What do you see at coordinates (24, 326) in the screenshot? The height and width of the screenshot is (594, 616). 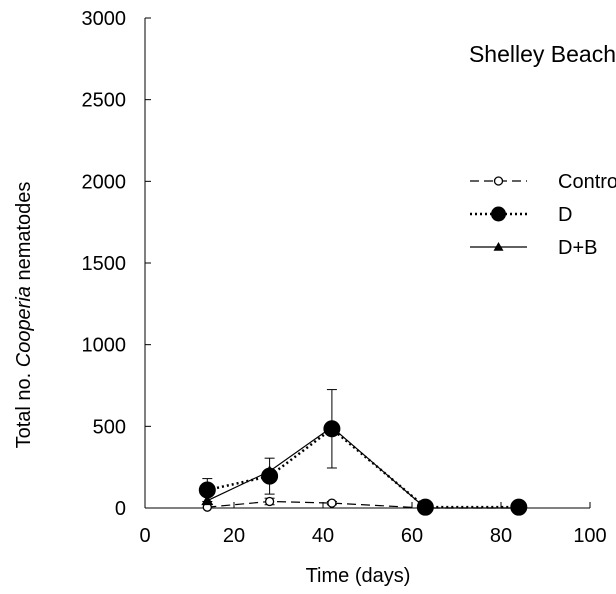 I see `y-axis-title-italic: Cooperia` at bounding box center [24, 326].